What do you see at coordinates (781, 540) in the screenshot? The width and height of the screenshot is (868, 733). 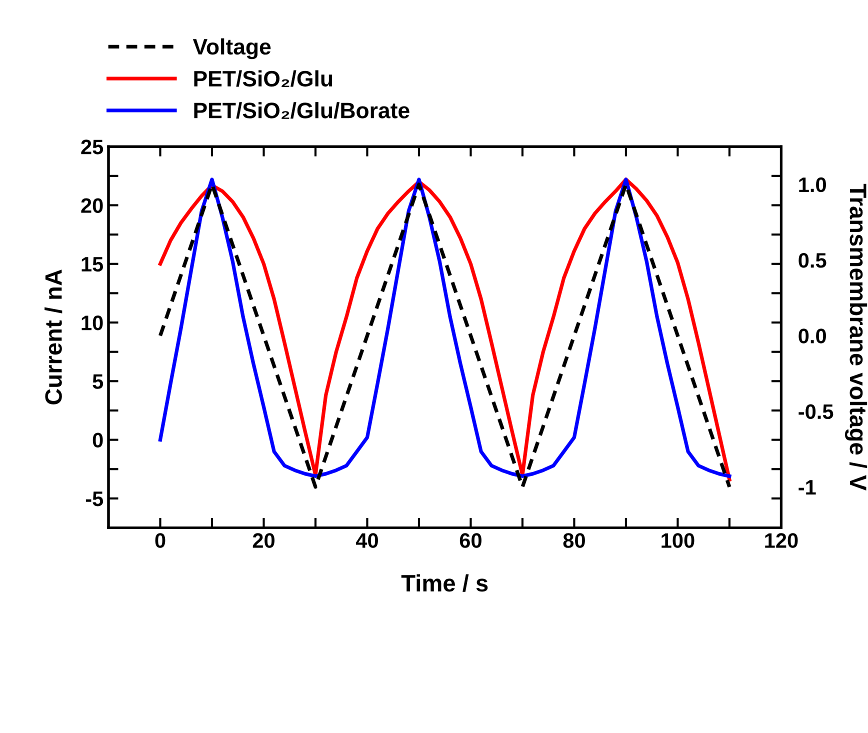 I see `x-tick-label: 120` at bounding box center [781, 540].